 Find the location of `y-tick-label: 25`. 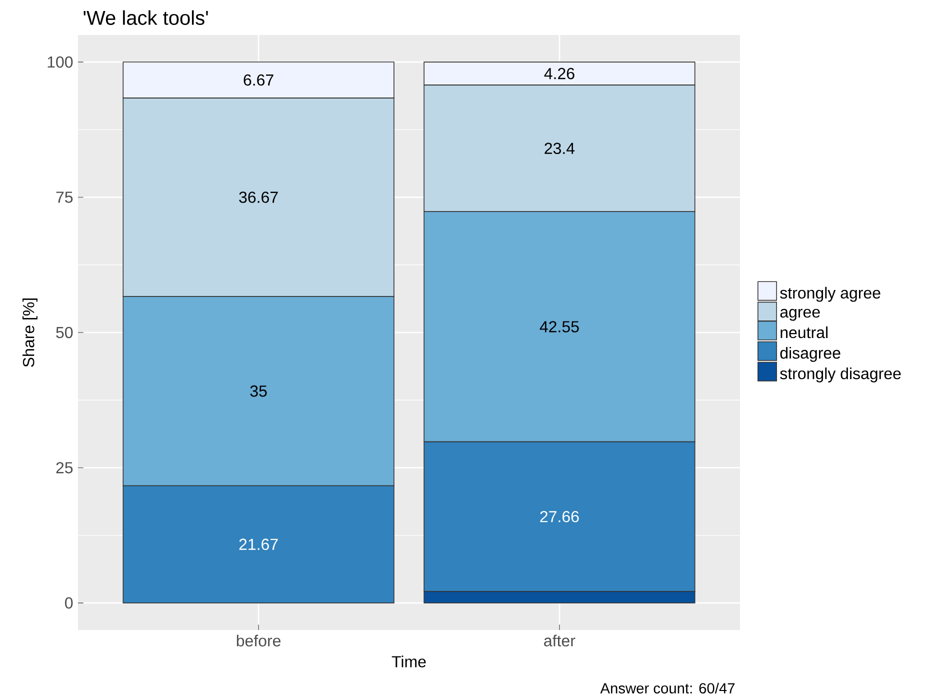

y-tick-label: 25 is located at coordinates (64, 468).